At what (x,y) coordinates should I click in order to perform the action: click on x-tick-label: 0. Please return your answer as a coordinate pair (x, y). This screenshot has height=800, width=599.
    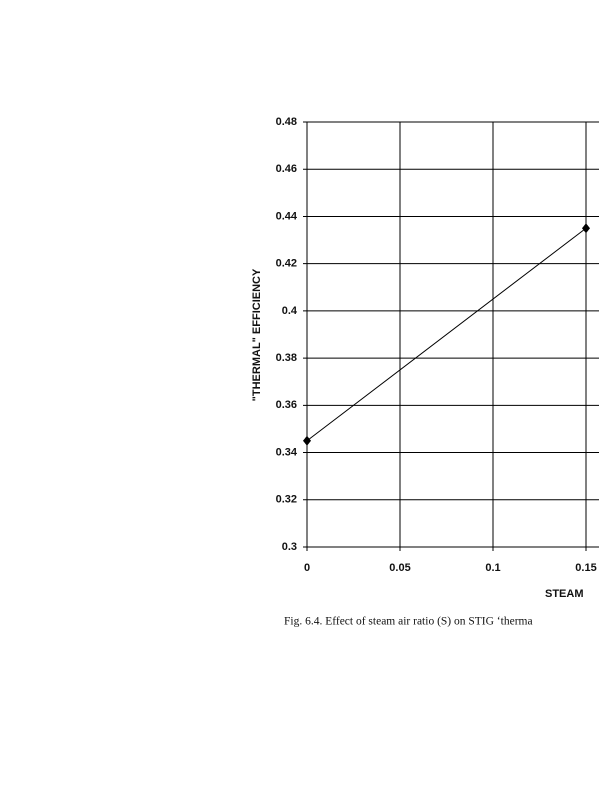
    Looking at the image, I should click on (307, 568).